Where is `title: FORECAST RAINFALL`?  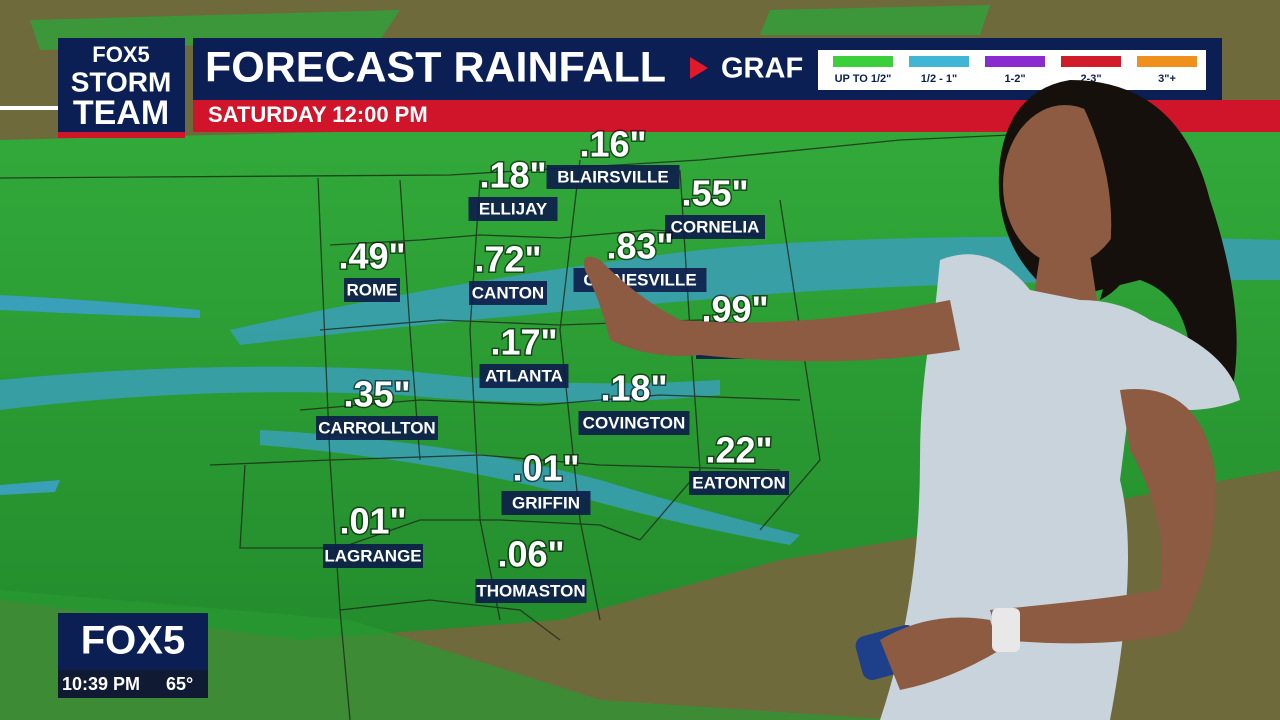 title: FORECAST RAINFALL is located at coordinates (435, 67).